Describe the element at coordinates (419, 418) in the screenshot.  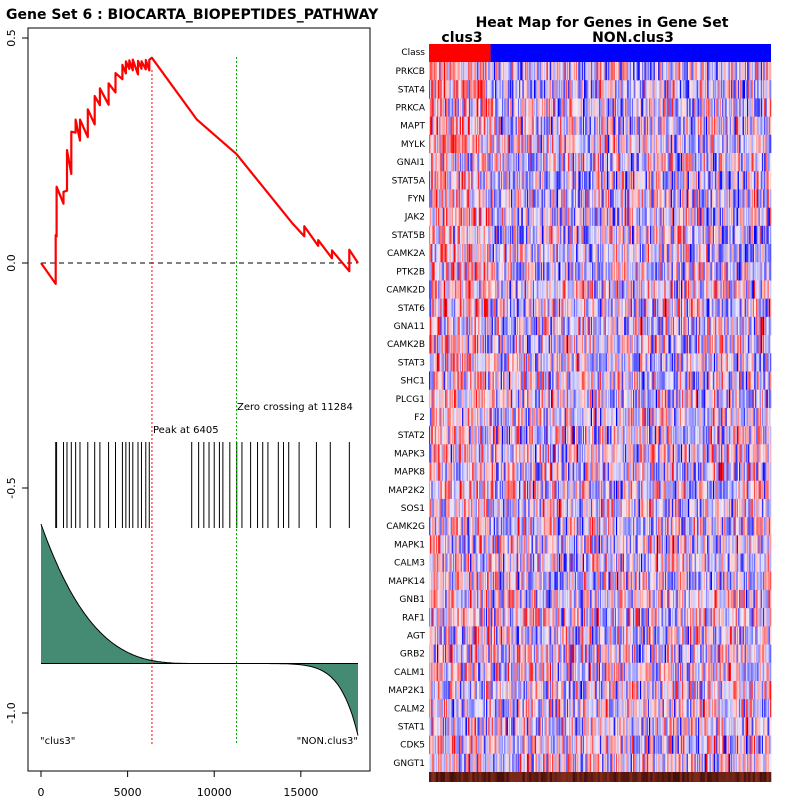
I see `gene-label: F2` at that location.